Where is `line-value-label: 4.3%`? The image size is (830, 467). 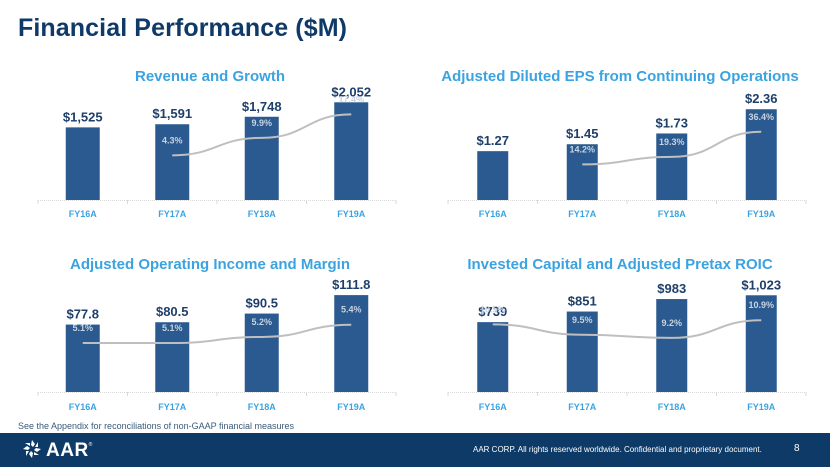
line-value-label: 4.3% is located at coordinates (172, 140).